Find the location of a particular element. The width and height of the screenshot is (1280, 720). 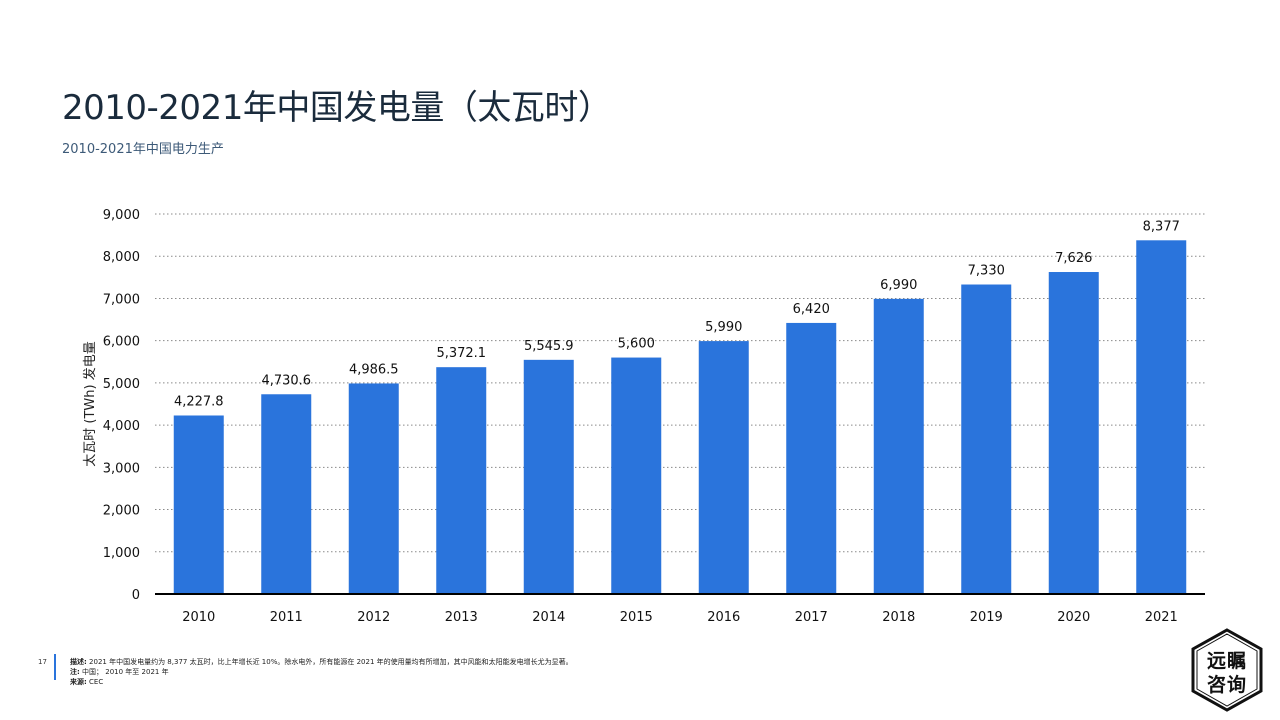

y-tick-label: 7,000 is located at coordinates (121, 299).